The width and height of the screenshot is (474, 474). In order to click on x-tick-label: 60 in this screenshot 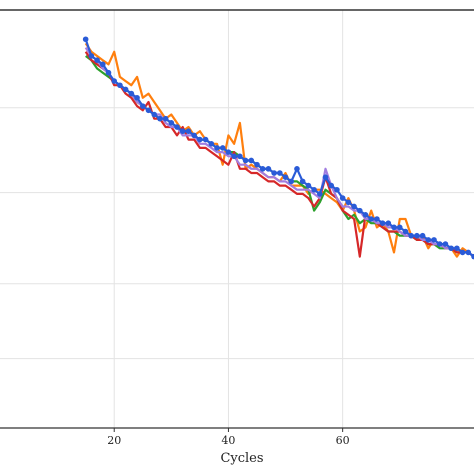, I will do `click(343, 440)`.